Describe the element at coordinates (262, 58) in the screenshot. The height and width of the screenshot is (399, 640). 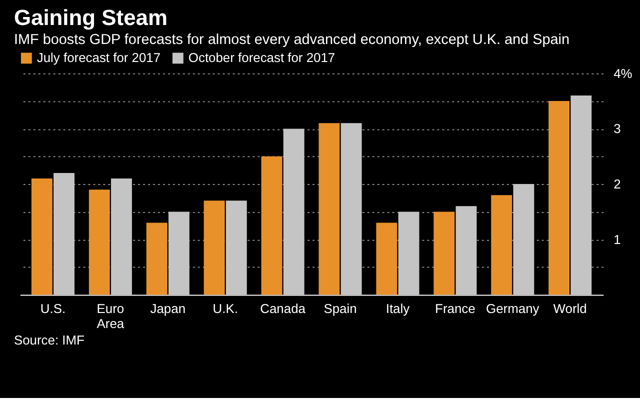
I see `legend-label: October forecast for 2017` at that location.